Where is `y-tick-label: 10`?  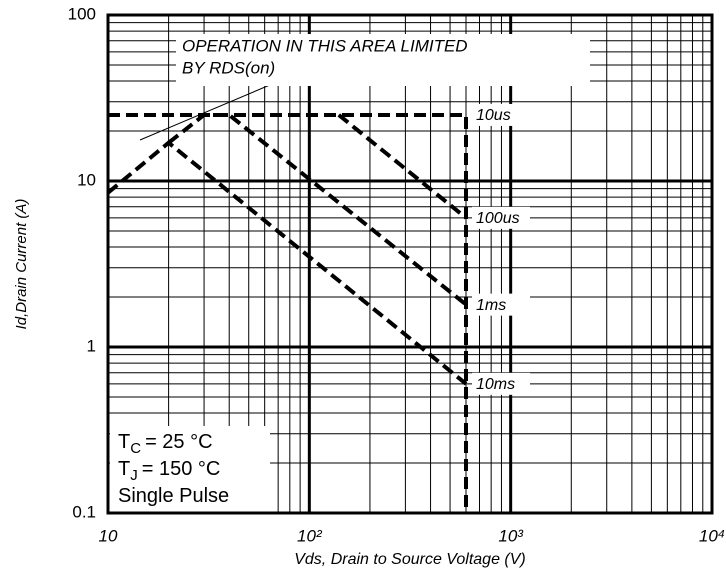
y-tick-label: 10 is located at coordinates (86, 179).